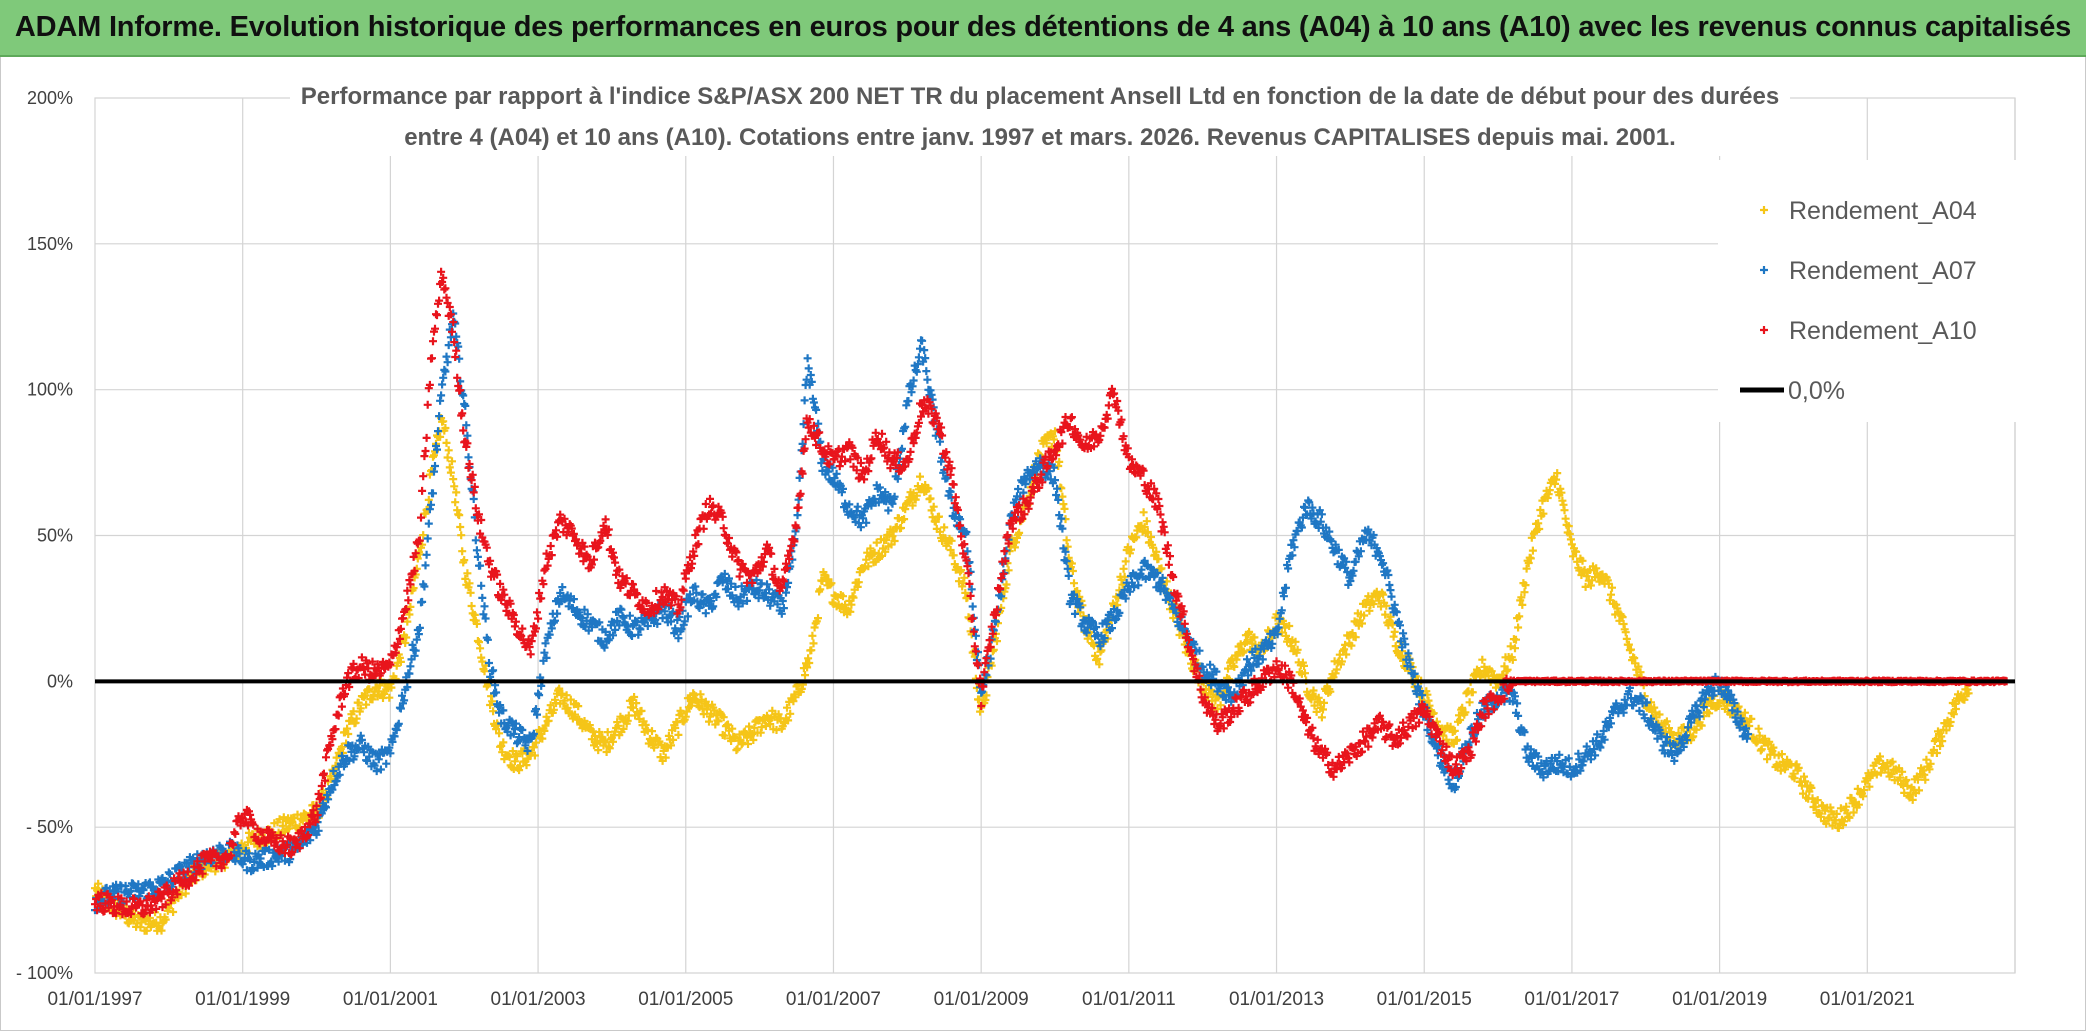 The image size is (2086, 1031). Describe the element at coordinates (1719, 999) in the screenshot. I see `x-tick-label: 01/01/2019` at that location.